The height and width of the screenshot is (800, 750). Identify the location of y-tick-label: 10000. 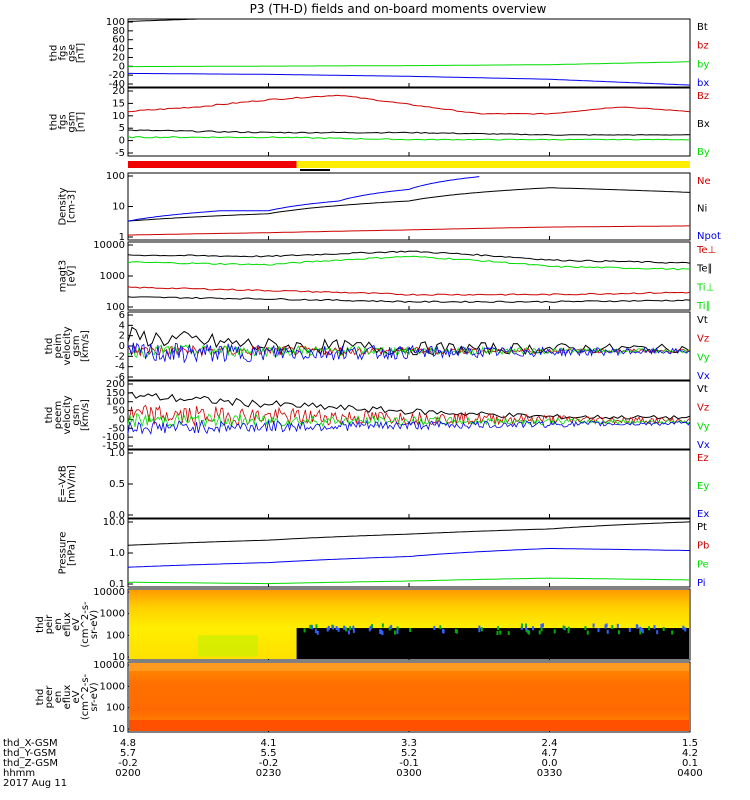
(109, 592).